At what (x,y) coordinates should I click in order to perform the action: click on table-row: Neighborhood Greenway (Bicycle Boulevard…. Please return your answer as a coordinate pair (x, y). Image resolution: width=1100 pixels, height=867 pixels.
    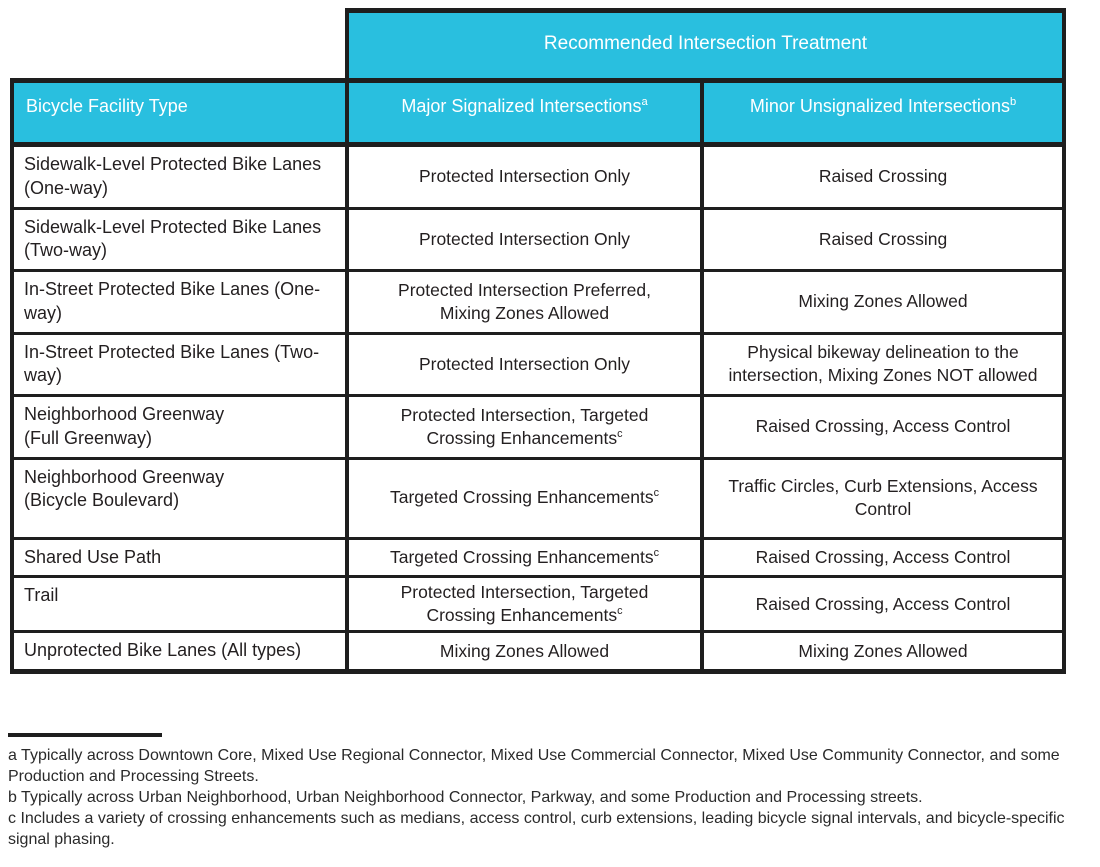
    Looking at the image, I should click on (538, 498).